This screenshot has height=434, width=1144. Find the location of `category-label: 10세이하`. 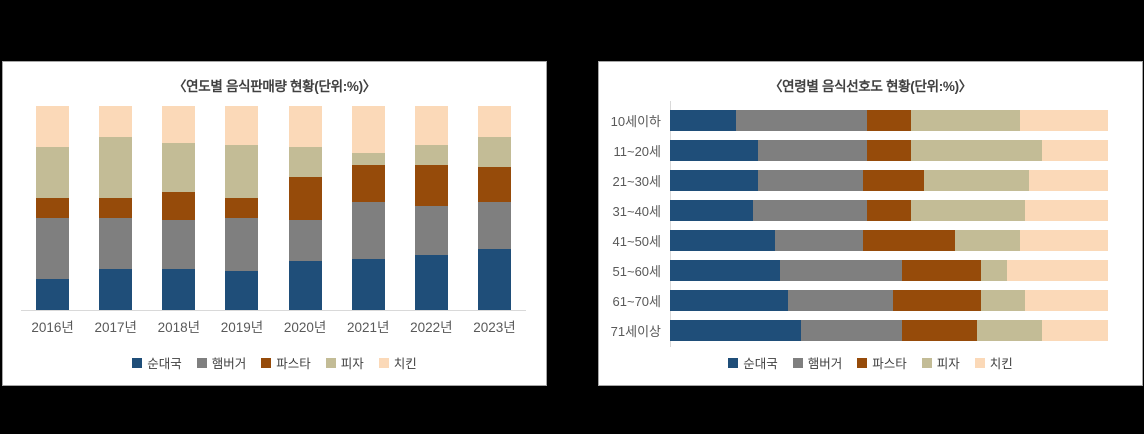

category-label: 10세이하 is located at coordinates (635, 121).